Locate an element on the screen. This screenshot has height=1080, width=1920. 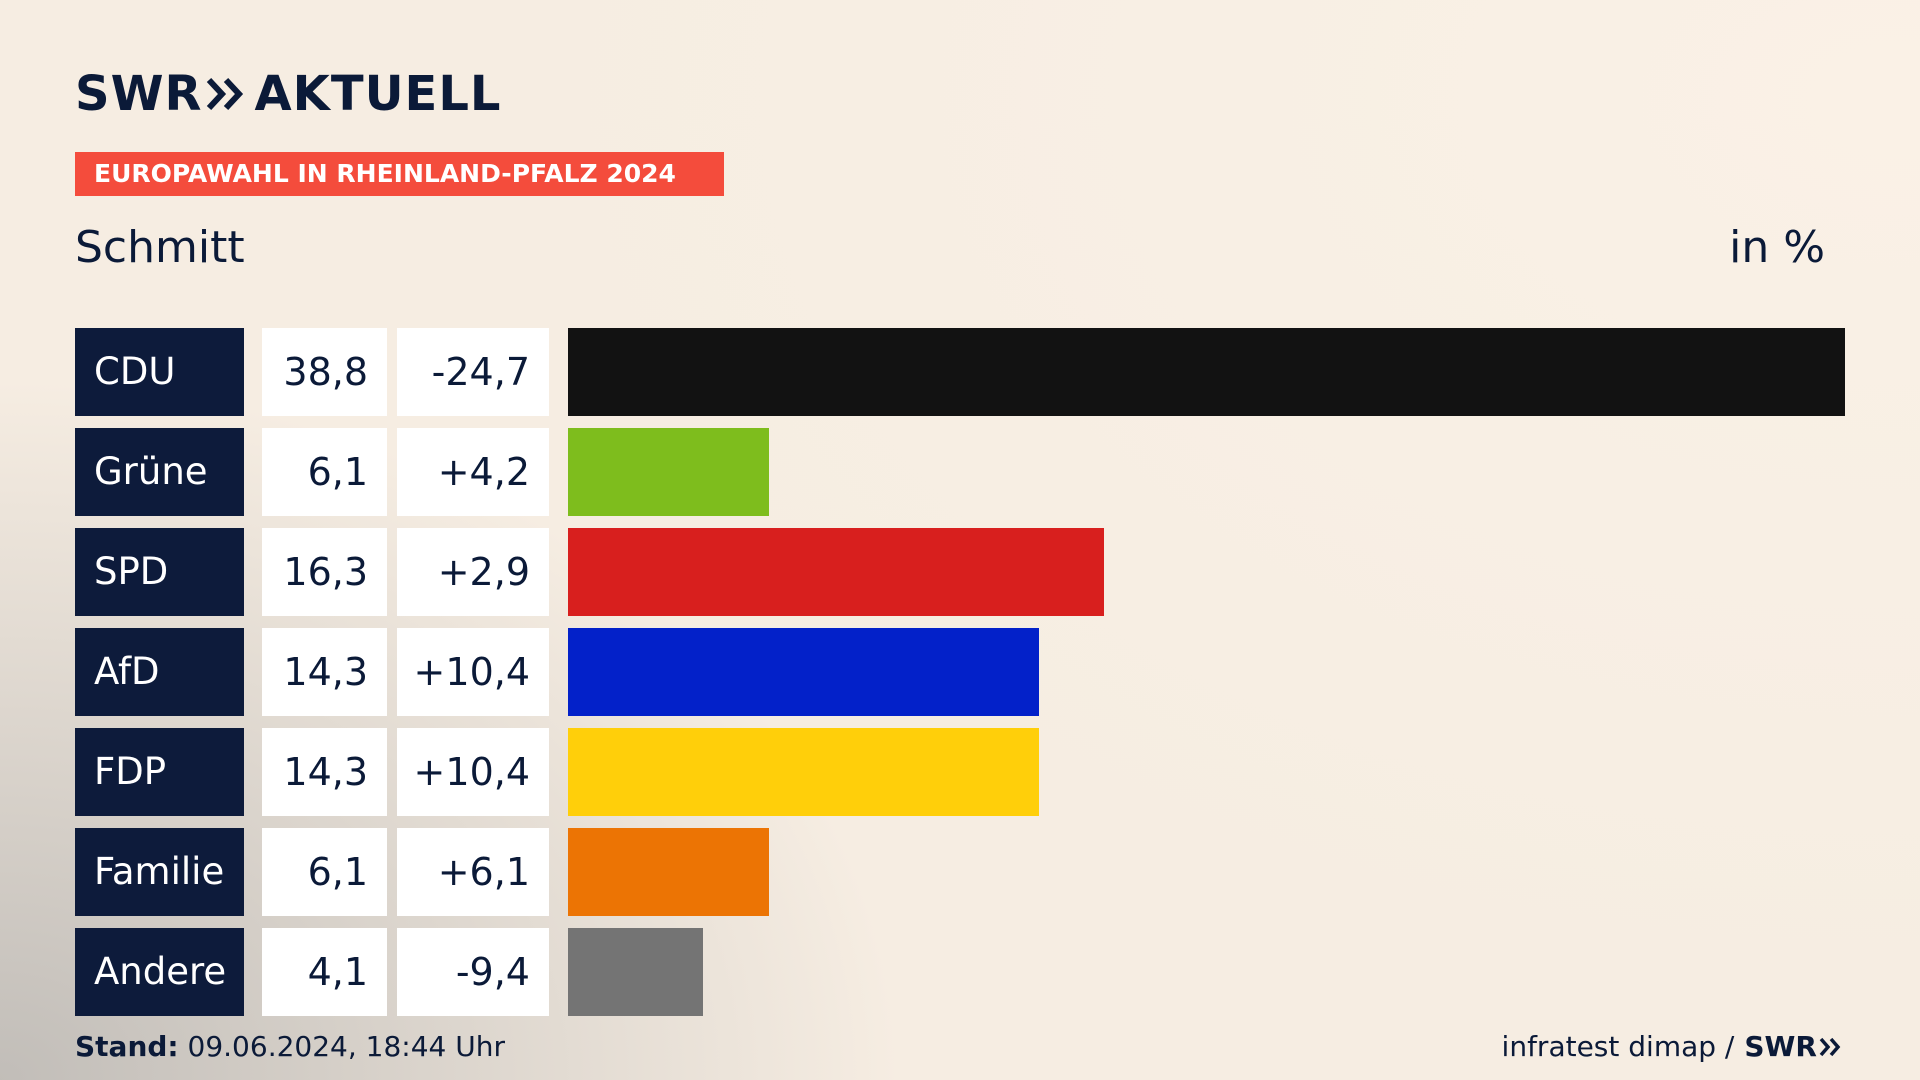
value-label-afd: 14,3 is located at coordinates (324, 672).